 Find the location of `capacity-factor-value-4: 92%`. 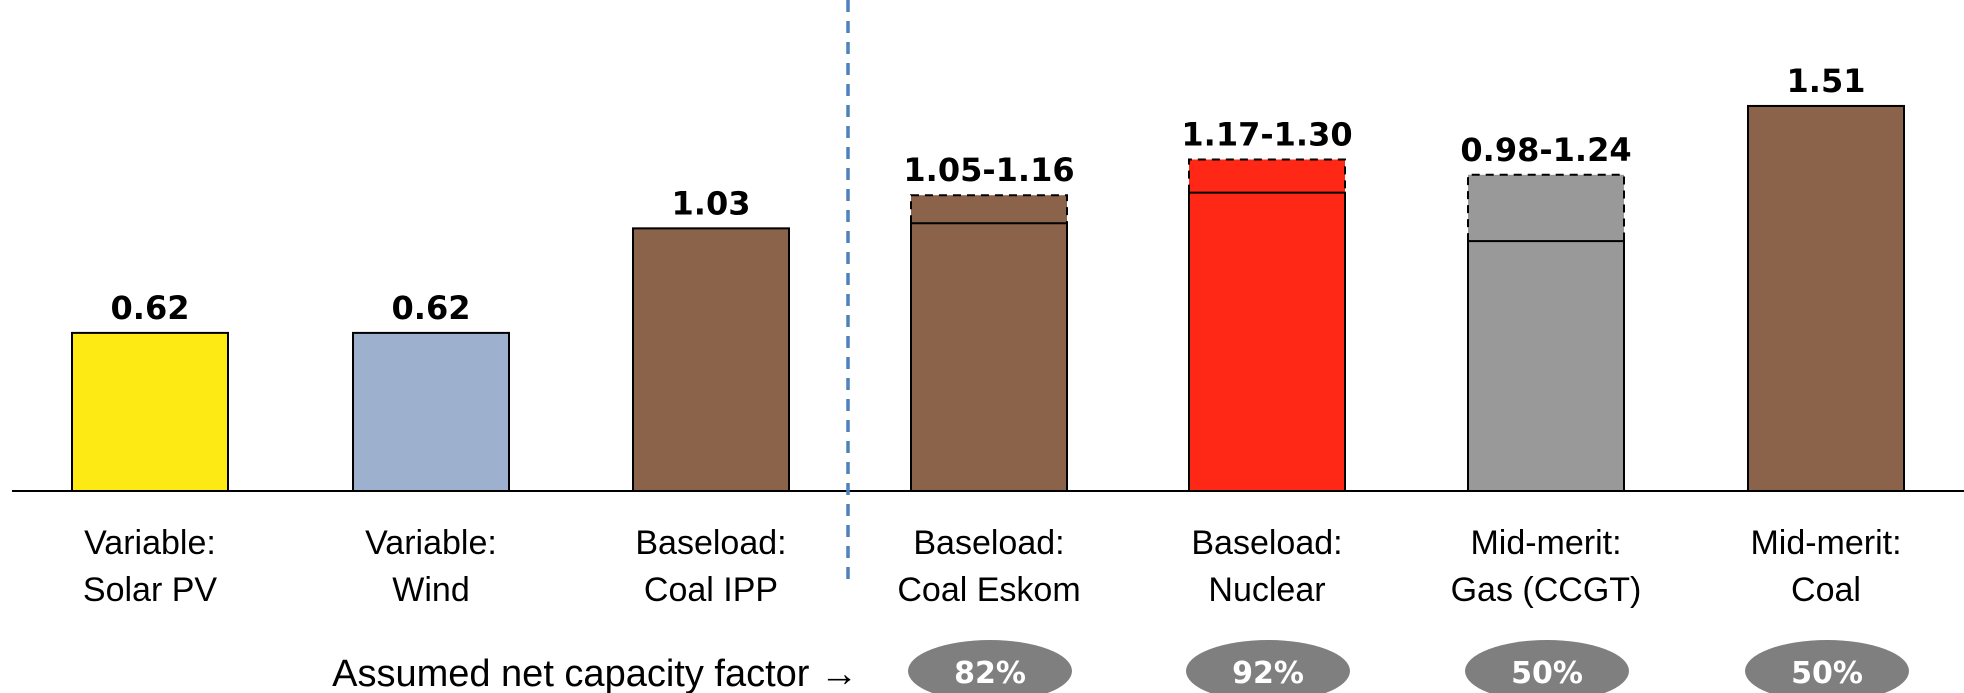

capacity-factor-value-4: 92% is located at coordinates (1268, 673).